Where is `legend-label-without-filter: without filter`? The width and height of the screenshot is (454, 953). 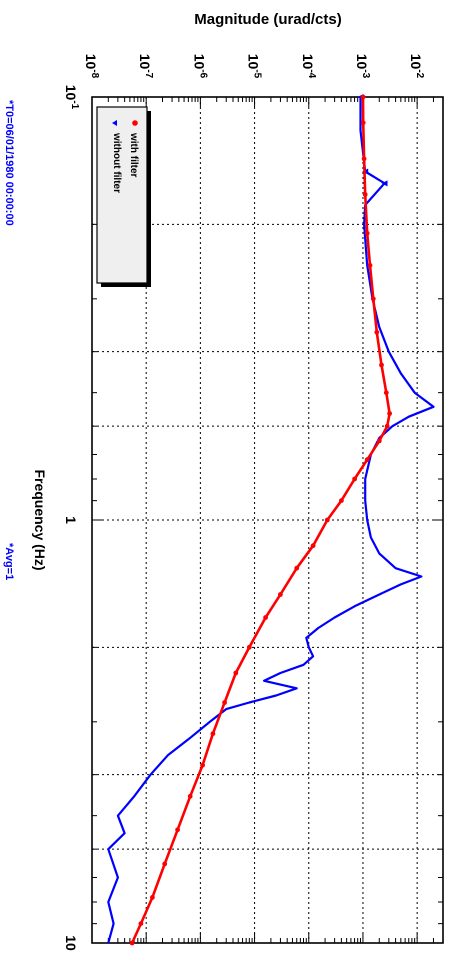 legend-label-without-filter: without filter is located at coordinates (116, 162).